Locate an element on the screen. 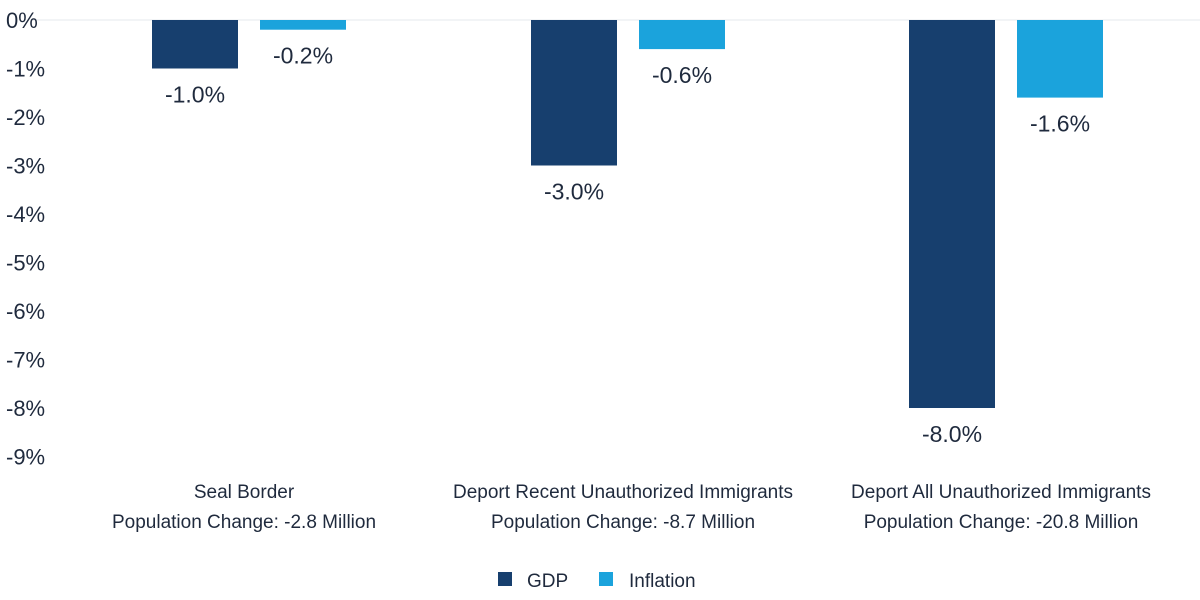 The height and width of the screenshot is (600, 1200). category-sublabel: Population Change: -8.7 Million is located at coordinates (623, 522).